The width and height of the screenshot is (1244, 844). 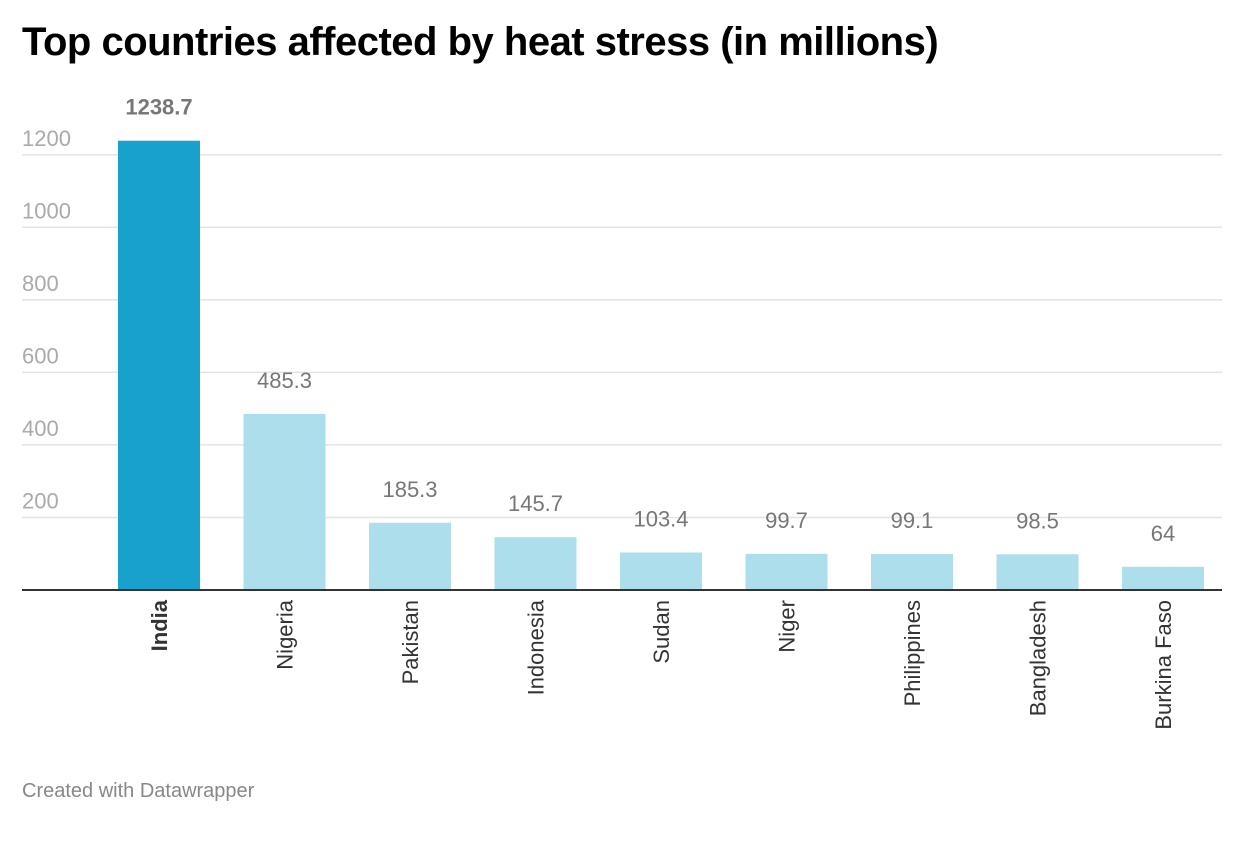 I want to click on footer-credit: Created with Datawrapper, so click(x=138, y=791).